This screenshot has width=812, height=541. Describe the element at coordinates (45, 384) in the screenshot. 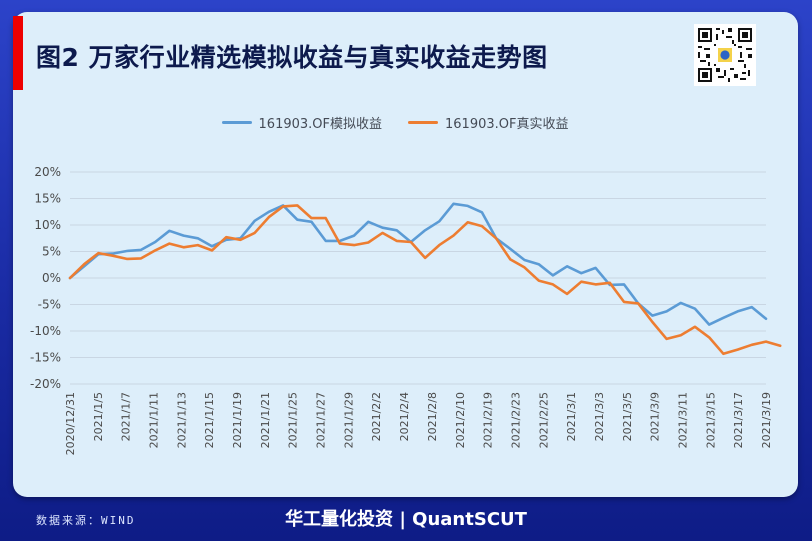

I see `y-tick-label: -20%` at that location.